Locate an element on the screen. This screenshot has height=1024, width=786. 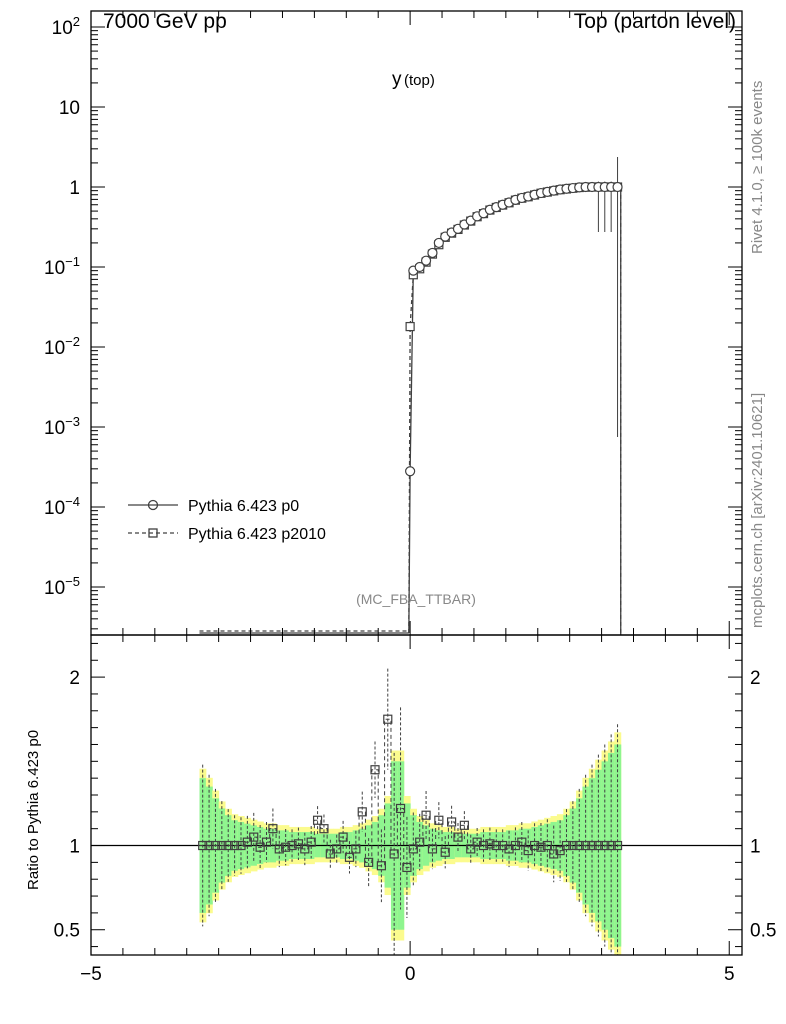
process-label: Top (parton level) is located at coordinates (655, 21).